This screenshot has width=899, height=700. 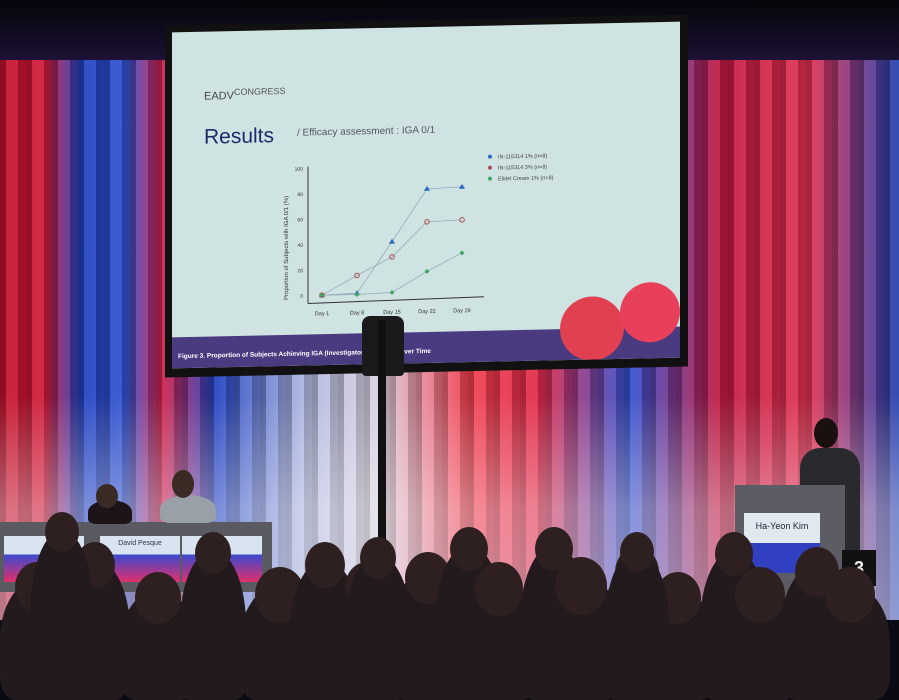 What do you see at coordinates (322, 314) in the screenshot?
I see `x-tick-label: Day 1` at bounding box center [322, 314].